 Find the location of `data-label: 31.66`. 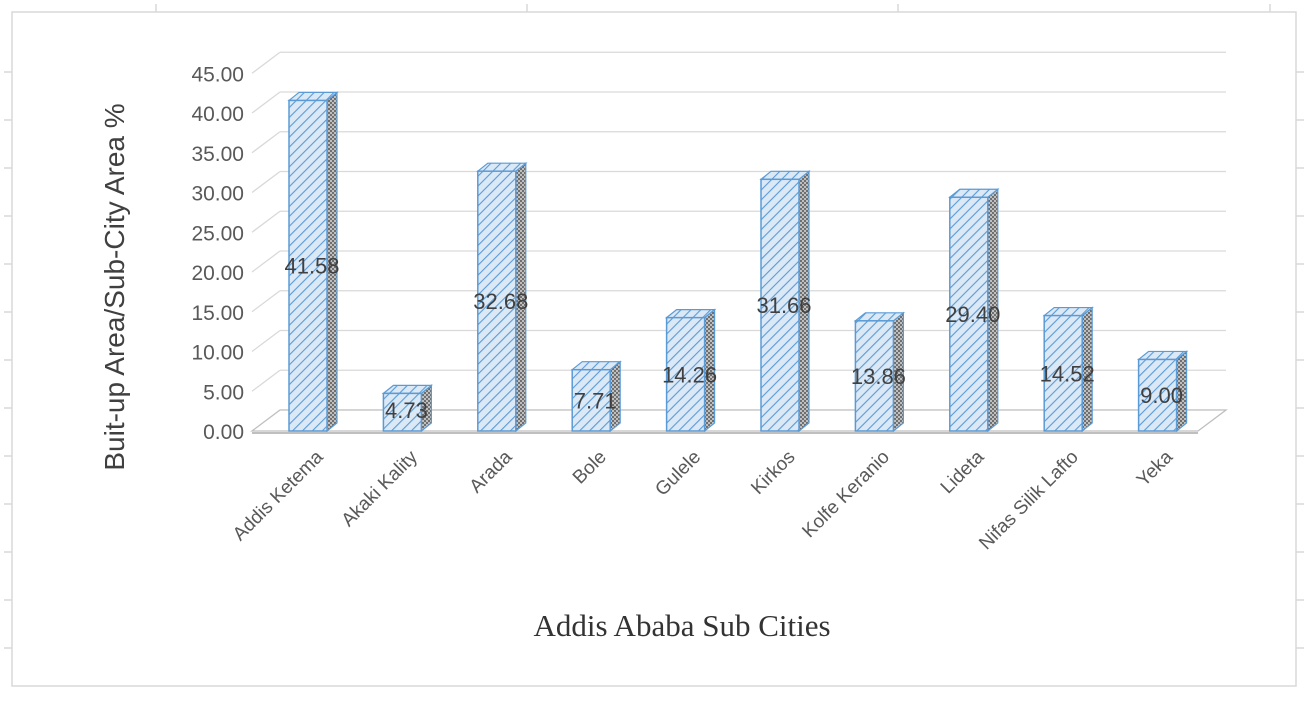

data-label: 31.66 is located at coordinates (783, 305).